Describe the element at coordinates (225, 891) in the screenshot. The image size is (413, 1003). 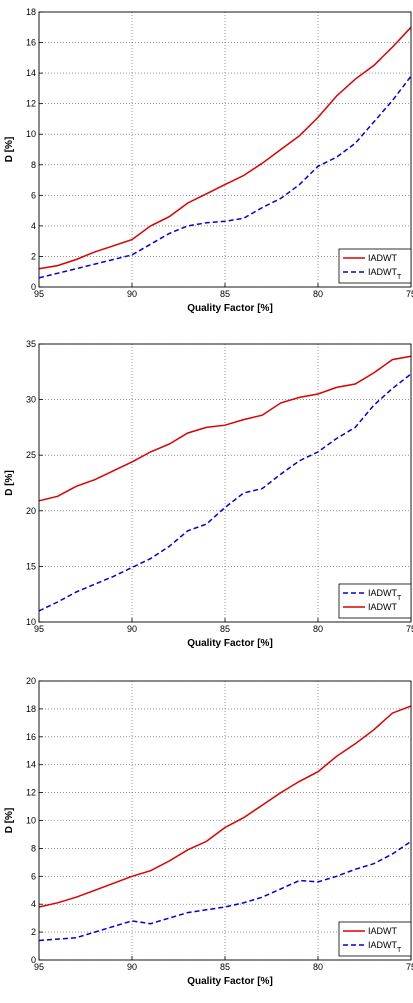
I see `series-line-iadwt-t` at that location.